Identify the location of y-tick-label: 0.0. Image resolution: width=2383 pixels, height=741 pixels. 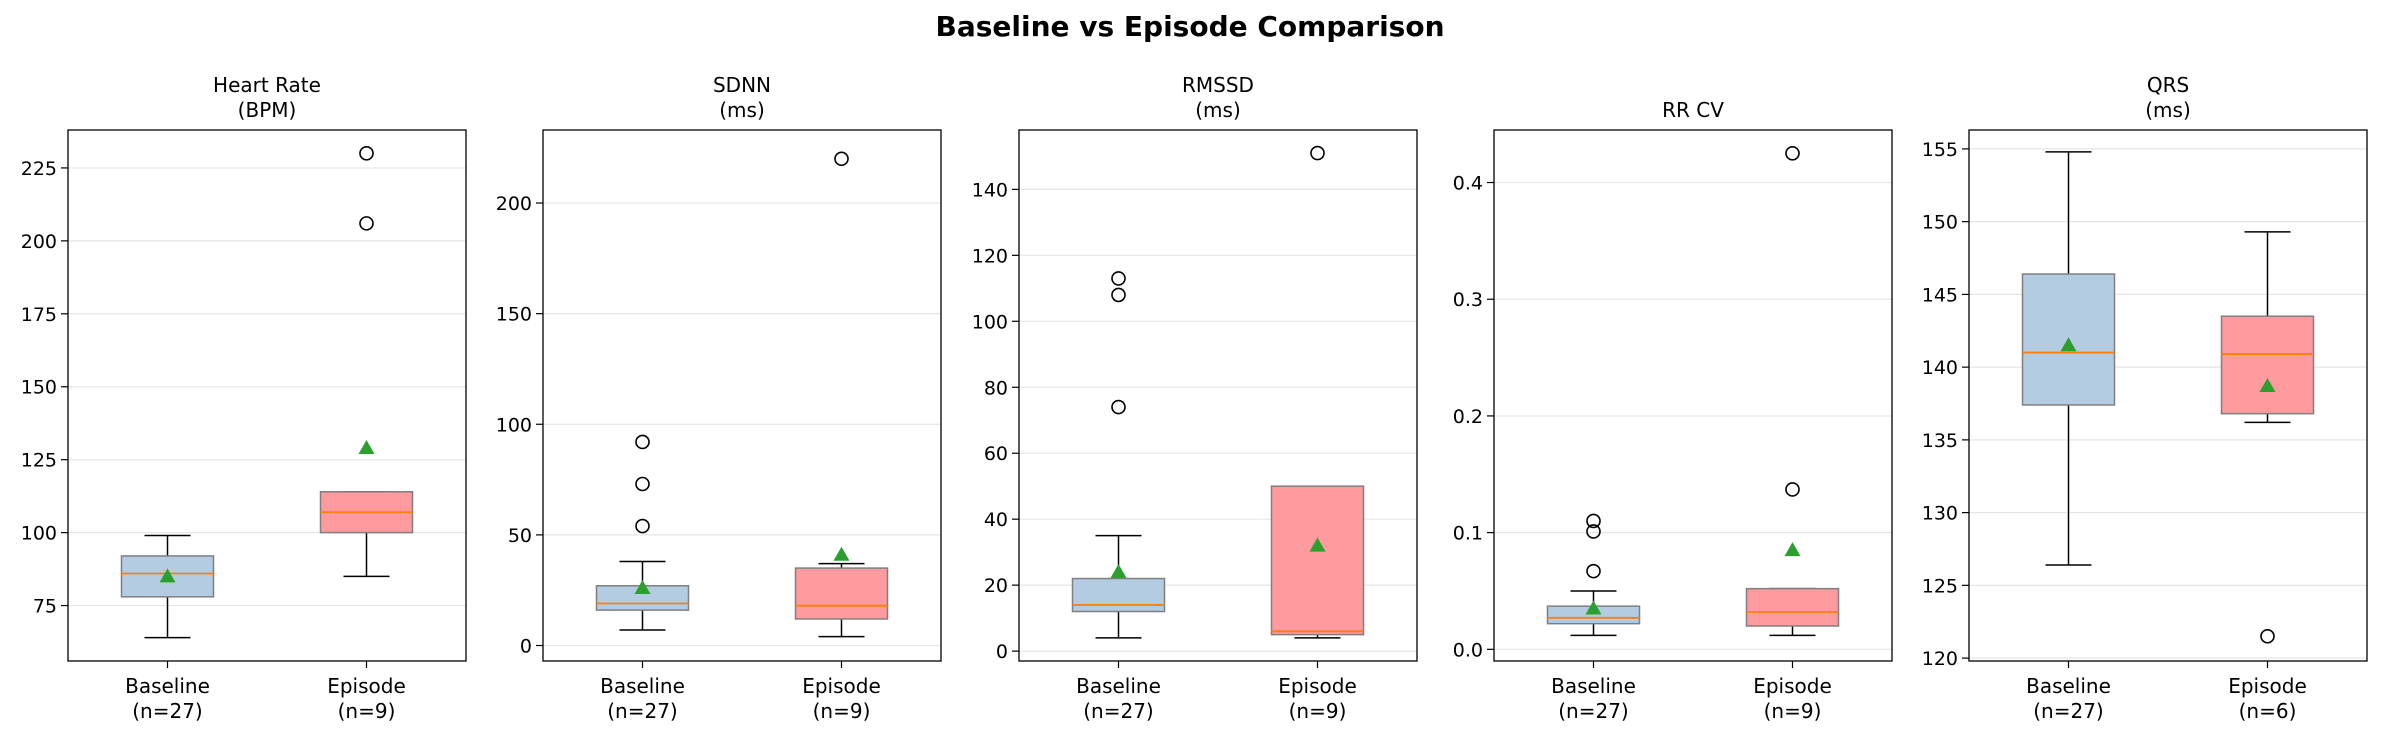
(1468, 650).